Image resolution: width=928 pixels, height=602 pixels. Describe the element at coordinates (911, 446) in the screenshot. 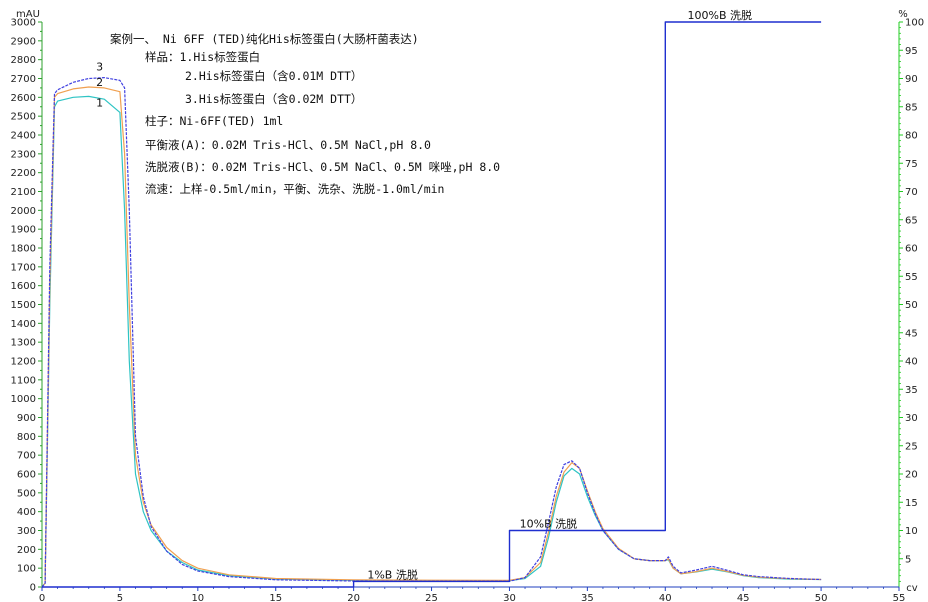

I see `y2-tick-label: 25` at that location.